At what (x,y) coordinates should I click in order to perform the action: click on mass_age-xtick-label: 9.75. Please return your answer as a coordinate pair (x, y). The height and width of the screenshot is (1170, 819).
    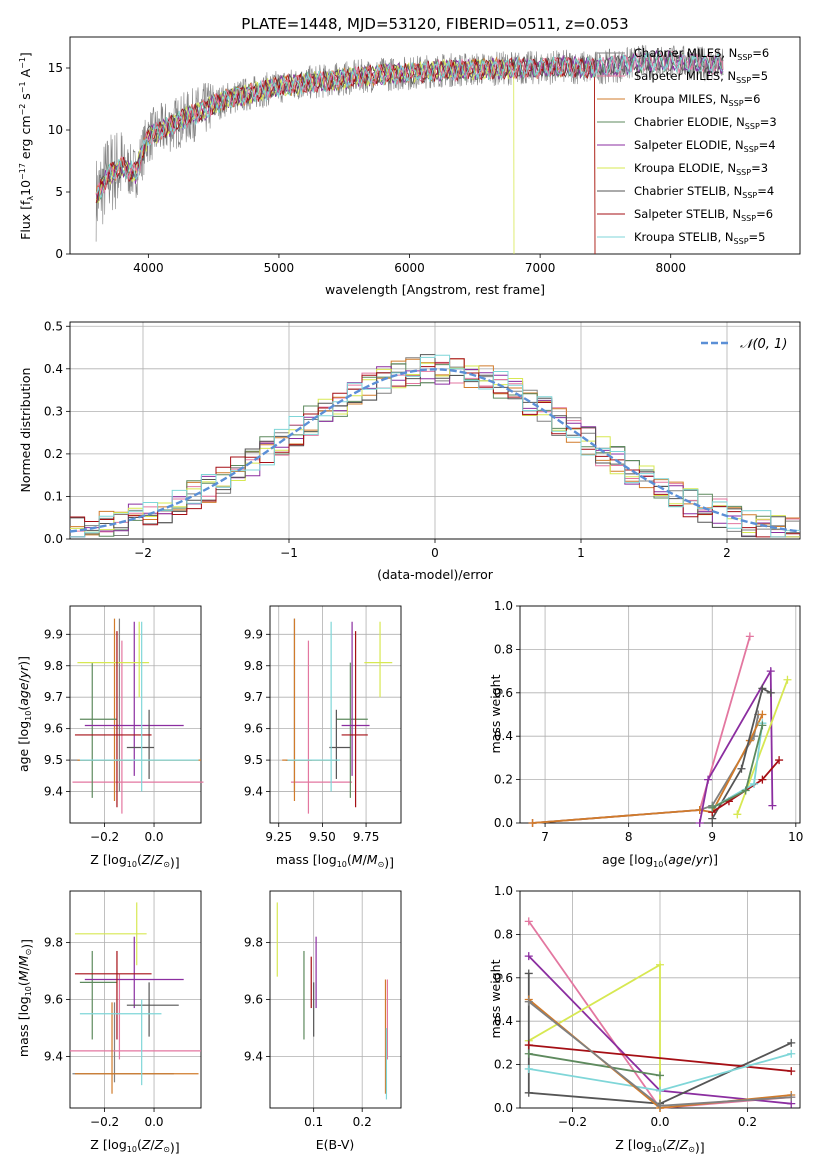
    Looking at the image, I should click on (366, 837).